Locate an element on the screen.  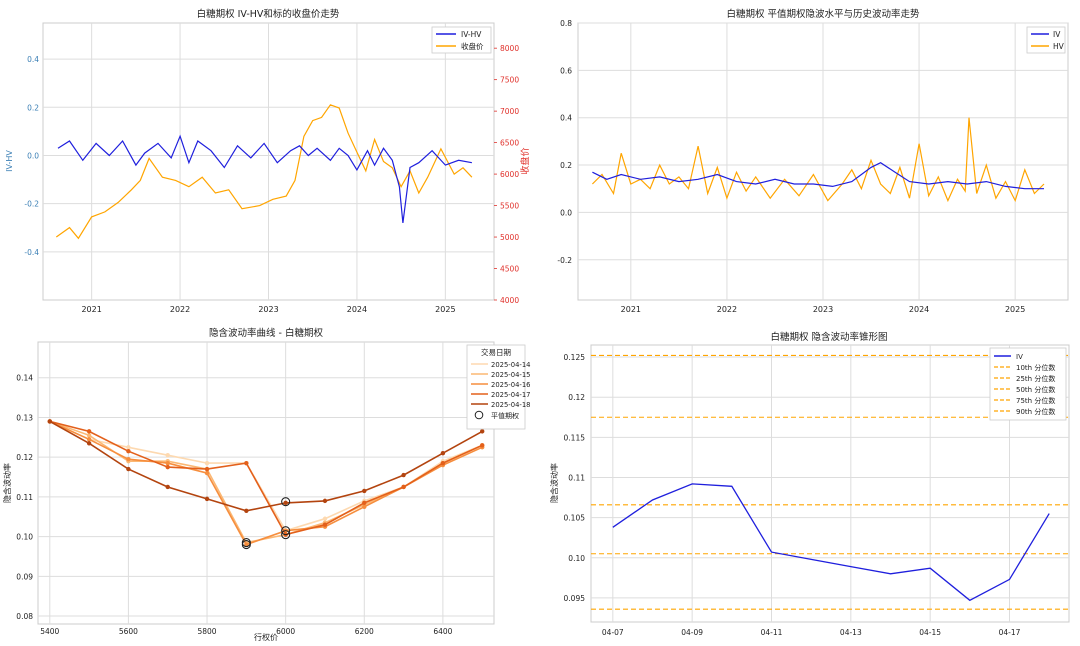
chart-3-lines is located at coordinates (266, 484).